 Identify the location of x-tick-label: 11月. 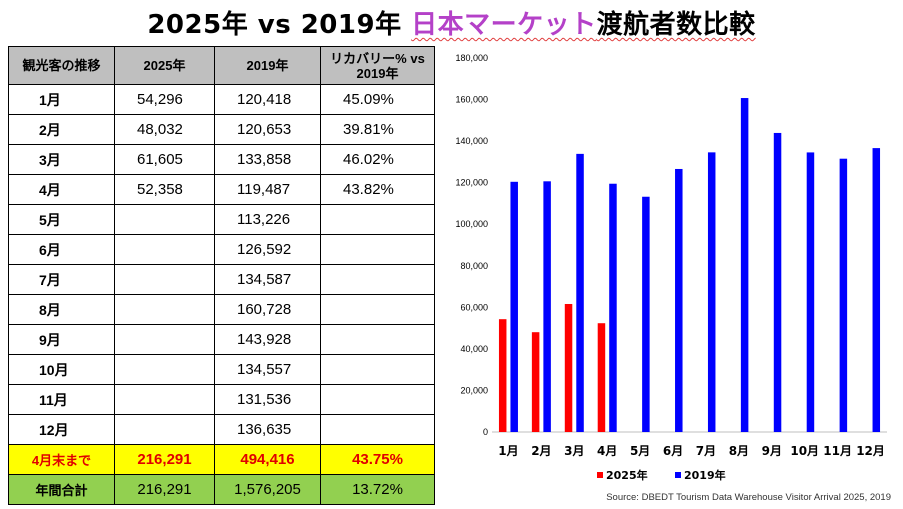
(837, 451).